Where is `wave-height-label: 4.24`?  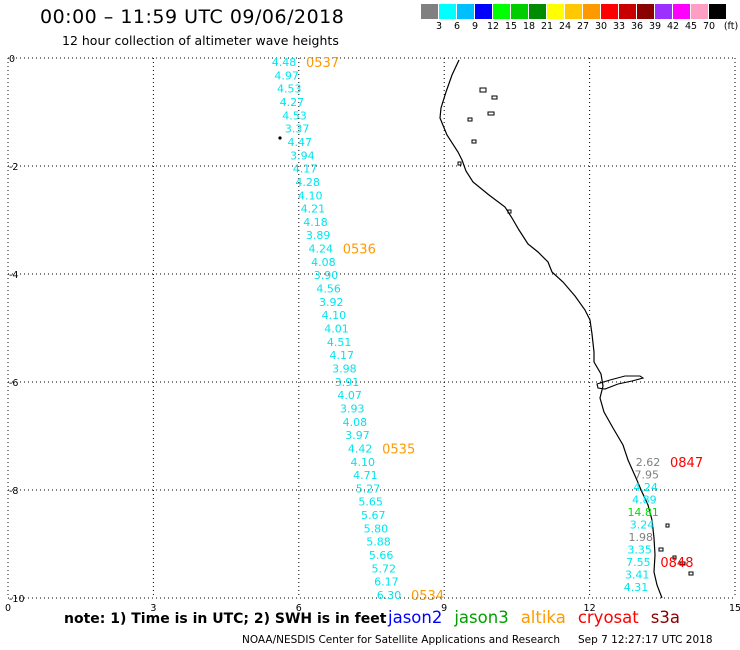 wave-height-label: 4.24 is located at coordinates (321, 249).